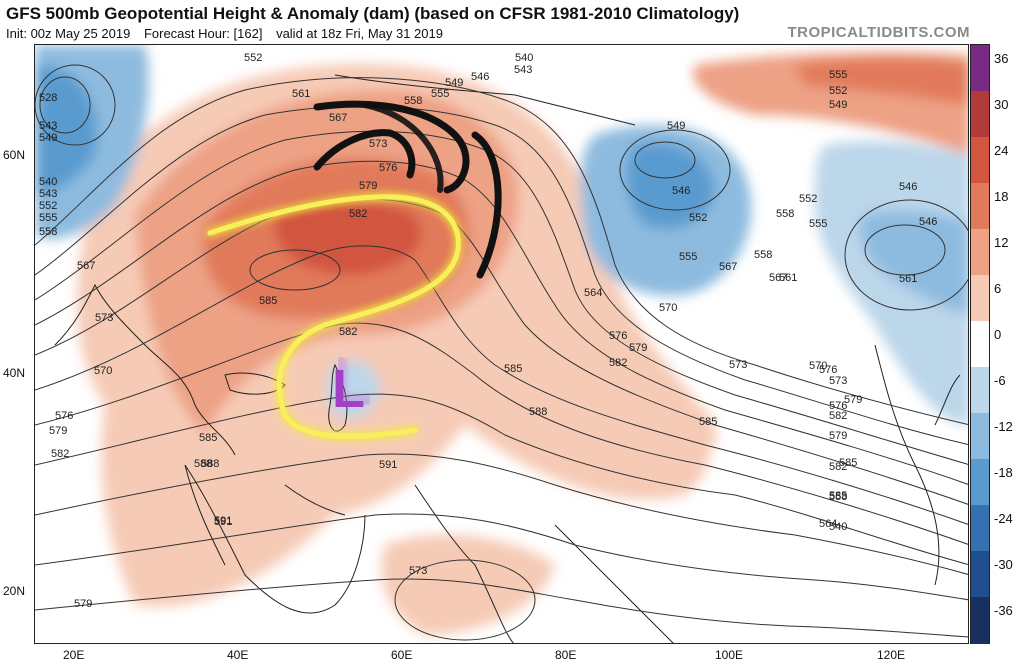 This screenshot has height=664, width=1024. I want to click on colorbar-tick-label: 24, so click(1001, 150).